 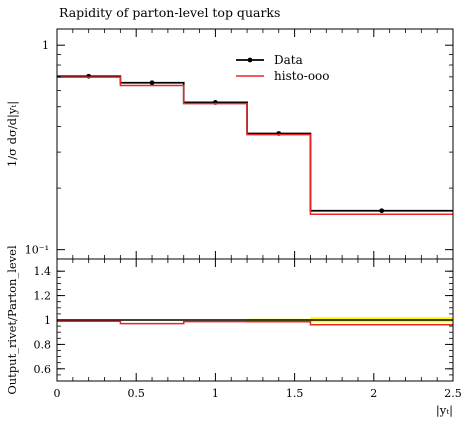 What do you see at coordinates (169, 12) in the screenshot?
I see `chart-title: Rapidity of parton-level top quarks` at bounding box center [169, 12].